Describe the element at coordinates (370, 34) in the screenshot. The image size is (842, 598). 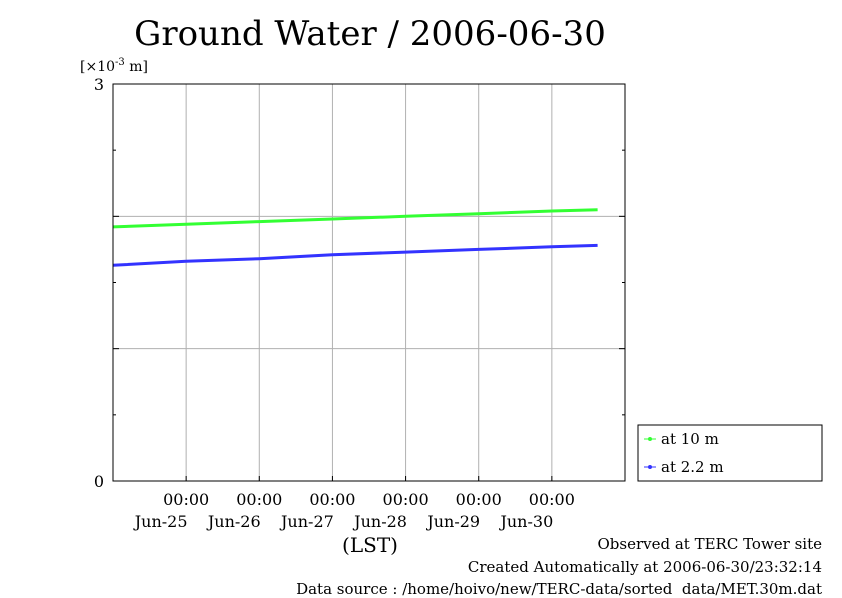
I see `chart-title: Ground Water / 2006-06-30` at that location.